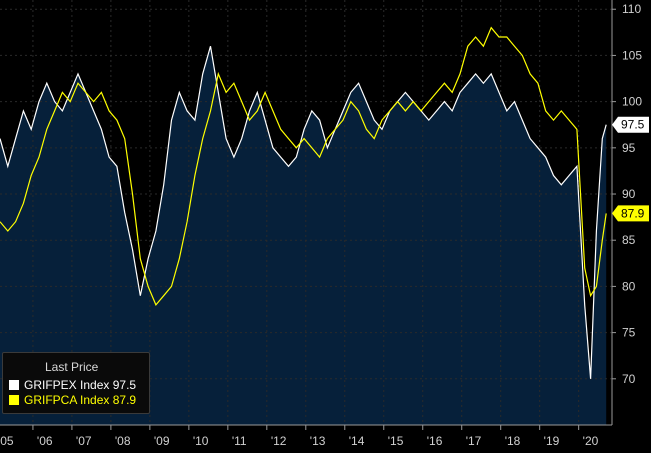 The height and width of the screenshot is (453, 651). I want to click on x-tick-label: '07, so click(84, 441).